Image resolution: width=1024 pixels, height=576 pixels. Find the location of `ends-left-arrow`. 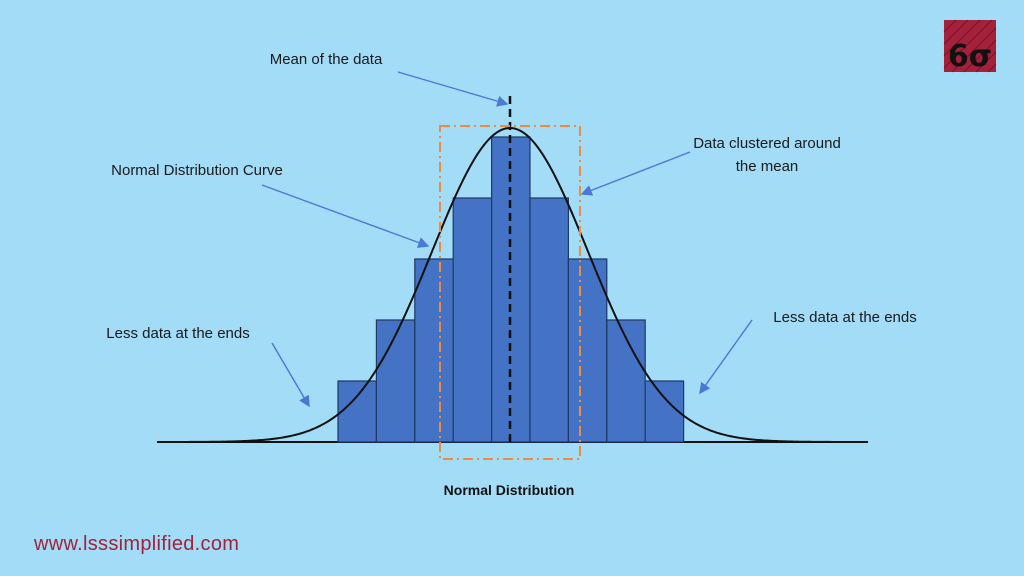

ends-left-arrow is located at coordinates (290, 375).